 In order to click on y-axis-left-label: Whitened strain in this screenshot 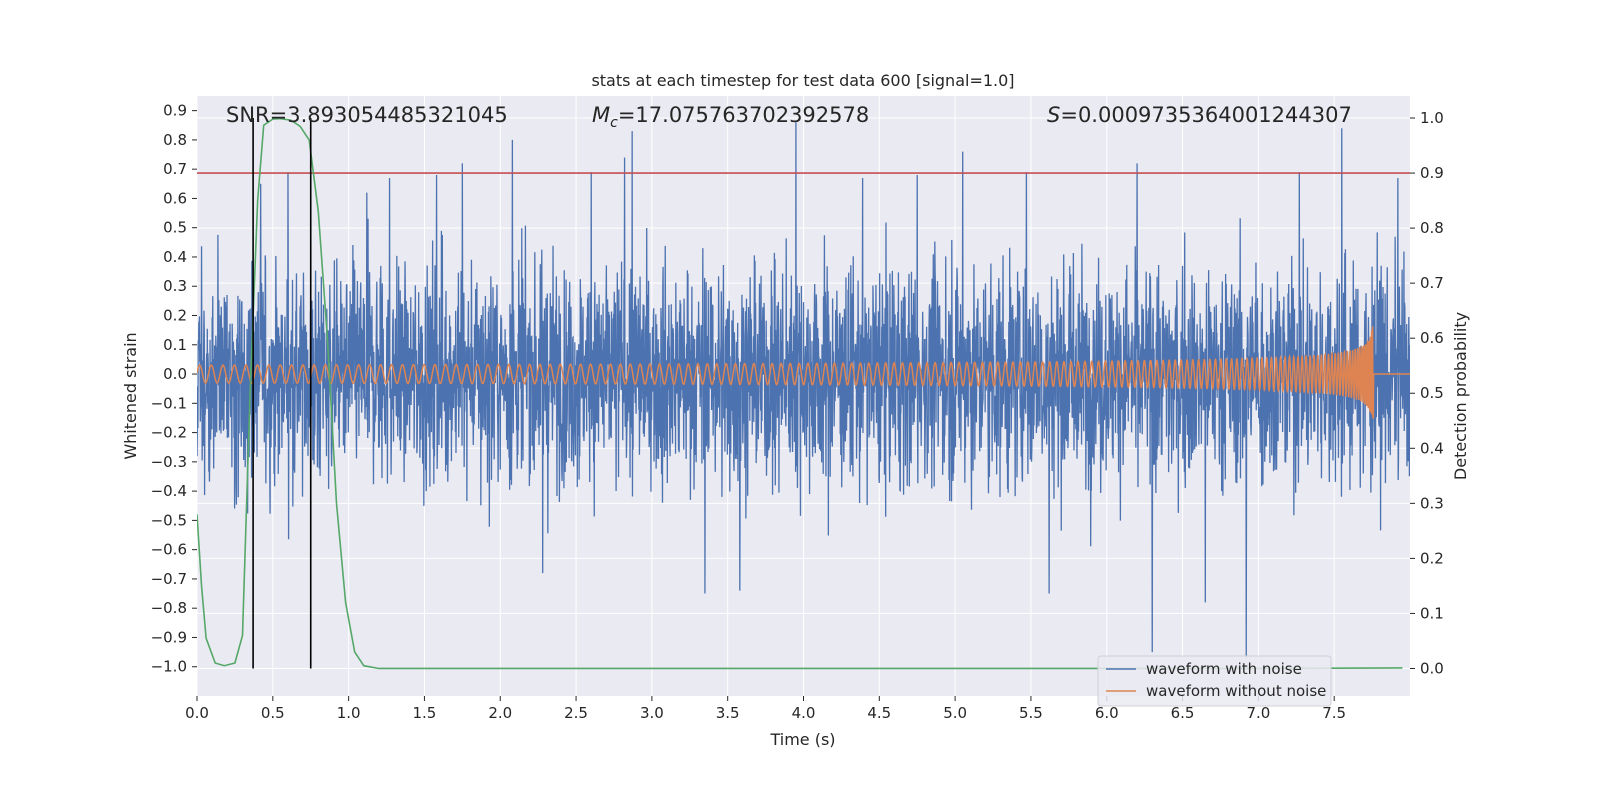, I will do `click(130, 395)`.